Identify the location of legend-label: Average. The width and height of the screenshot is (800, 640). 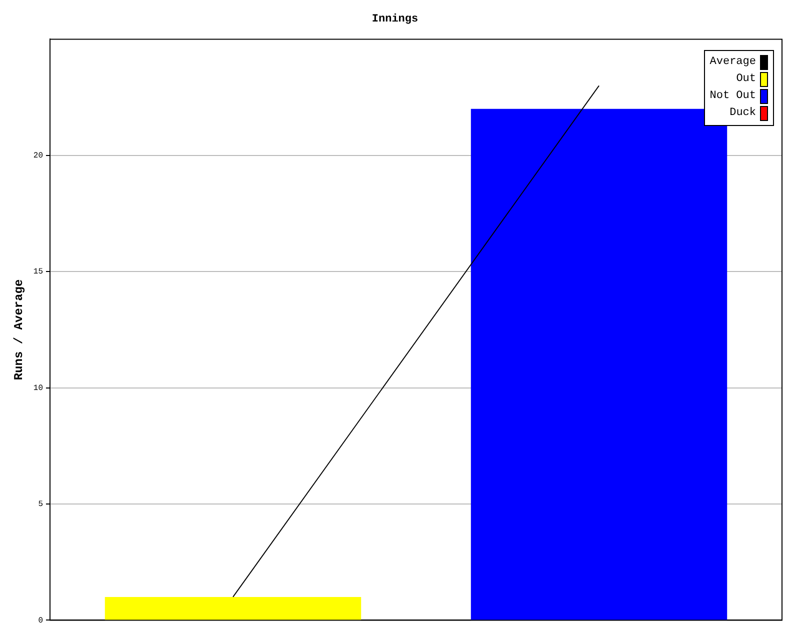
(733, 62).